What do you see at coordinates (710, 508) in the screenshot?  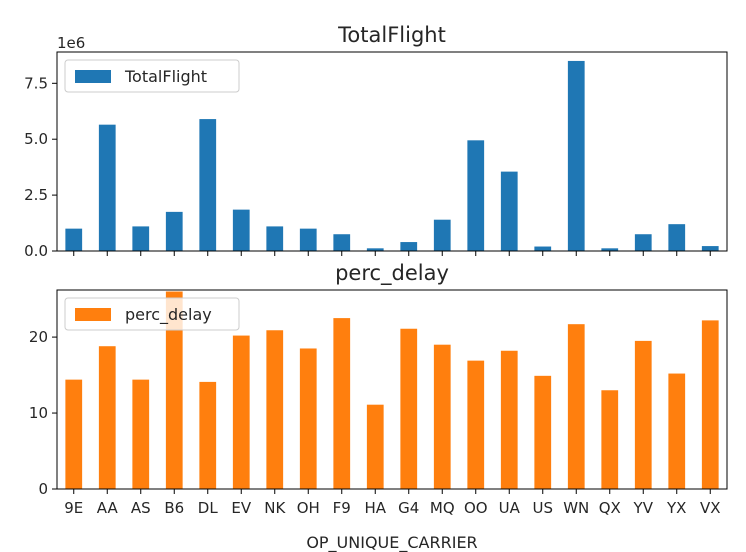 I see `x-tick-label: VX` at bounding box center [710, 508].